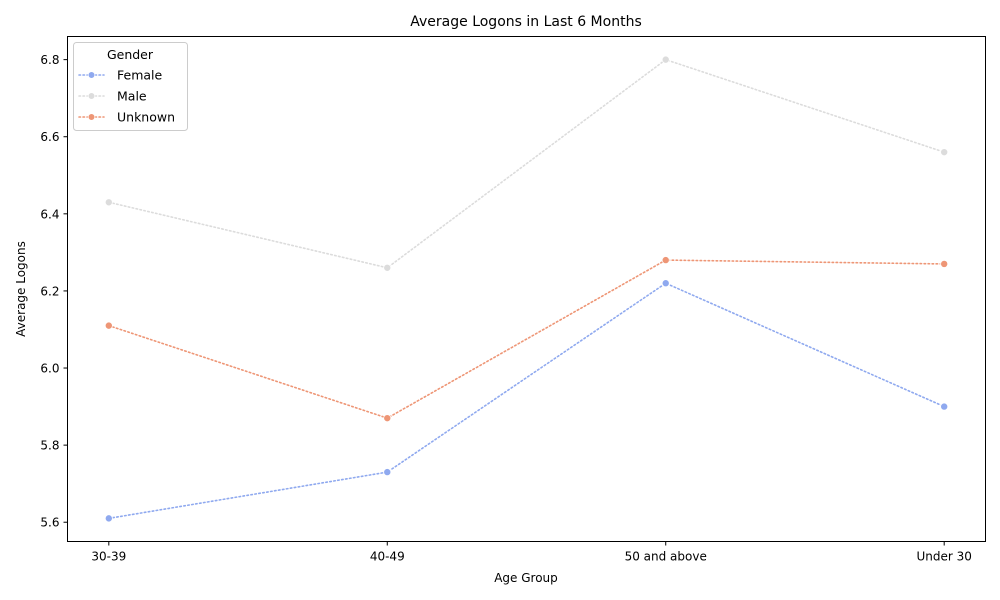 This screenshot has height=600, width=1000. I want to click on x-tick-label: 50 and above, so click(666, 557).